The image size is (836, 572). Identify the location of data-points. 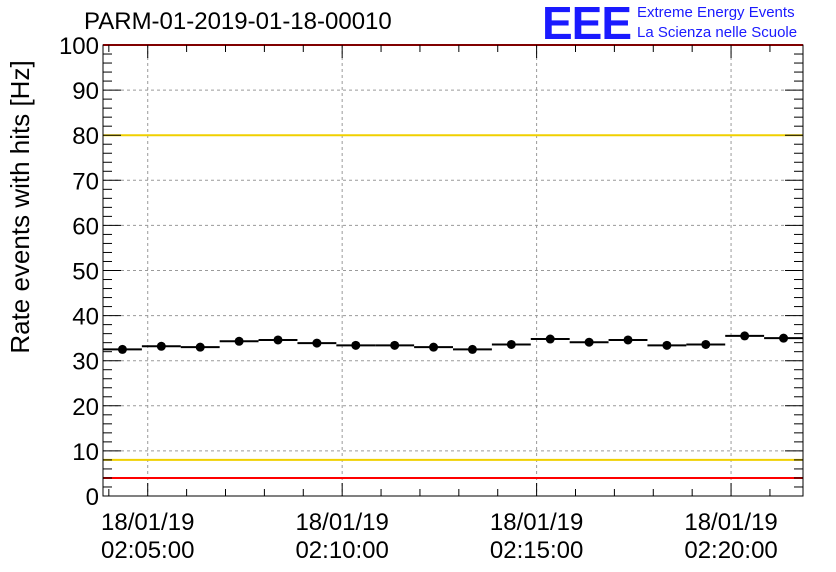
(453, 342).